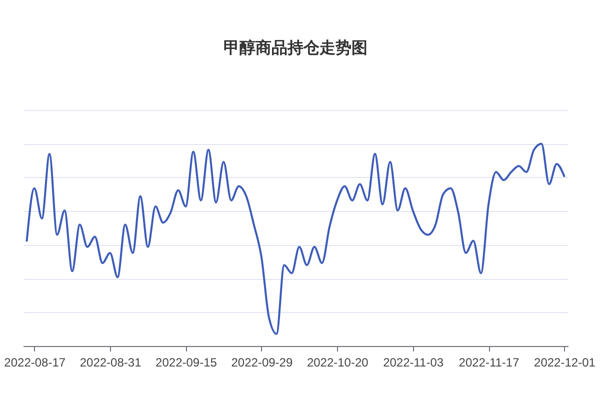 This screenshot has height=400, width=600. I want to click on x-tick-label: 2022-09-15, so click(187, 363).